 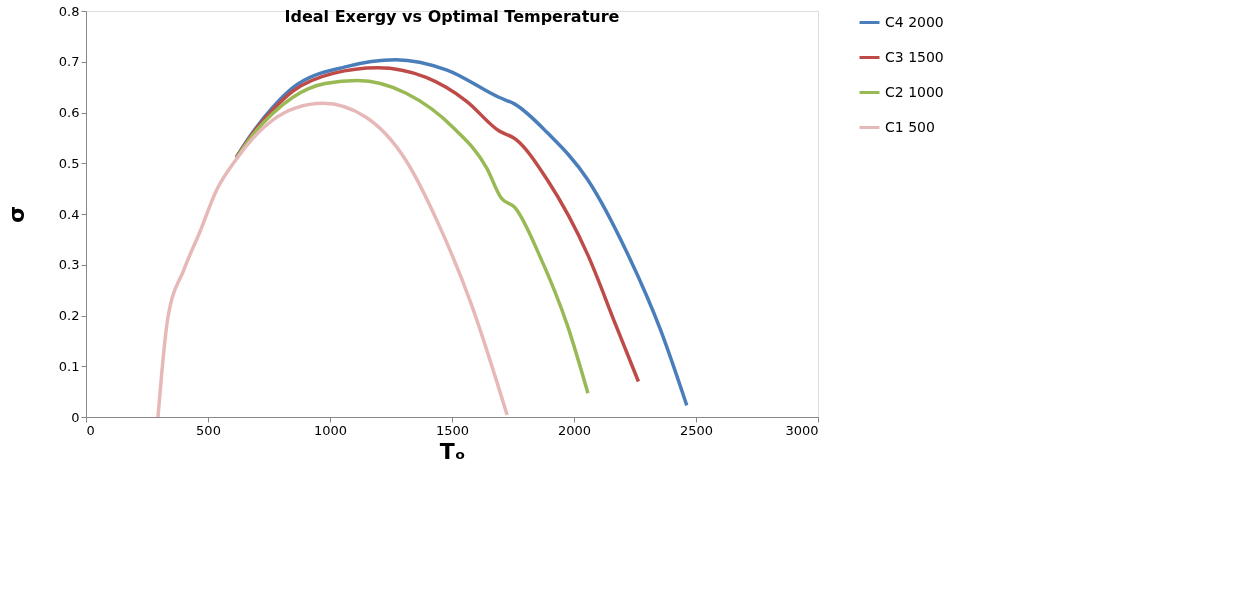 I want to click on x-axis-title: Tₒ, so click(x=452, y=451).